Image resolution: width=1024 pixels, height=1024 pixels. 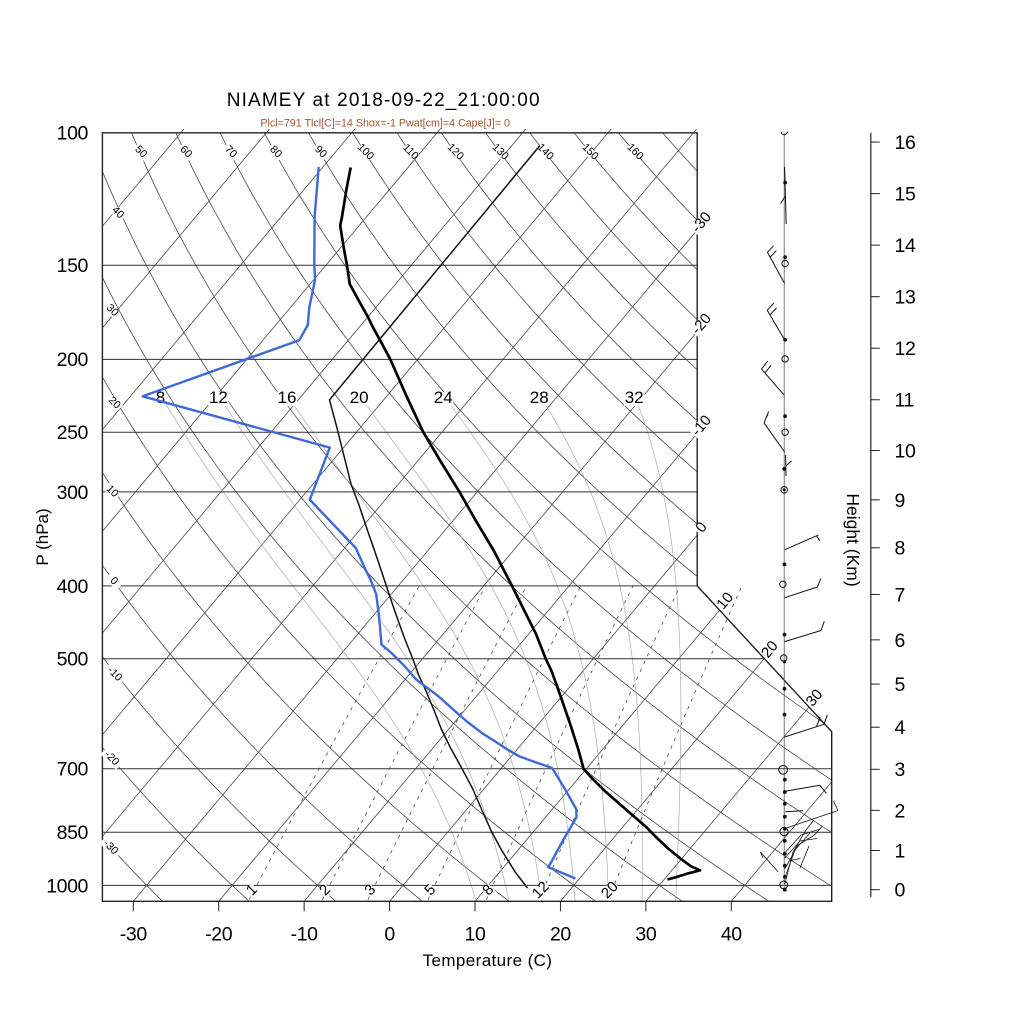 I want to click on svg-text: 30, so click(x=645, y=934).